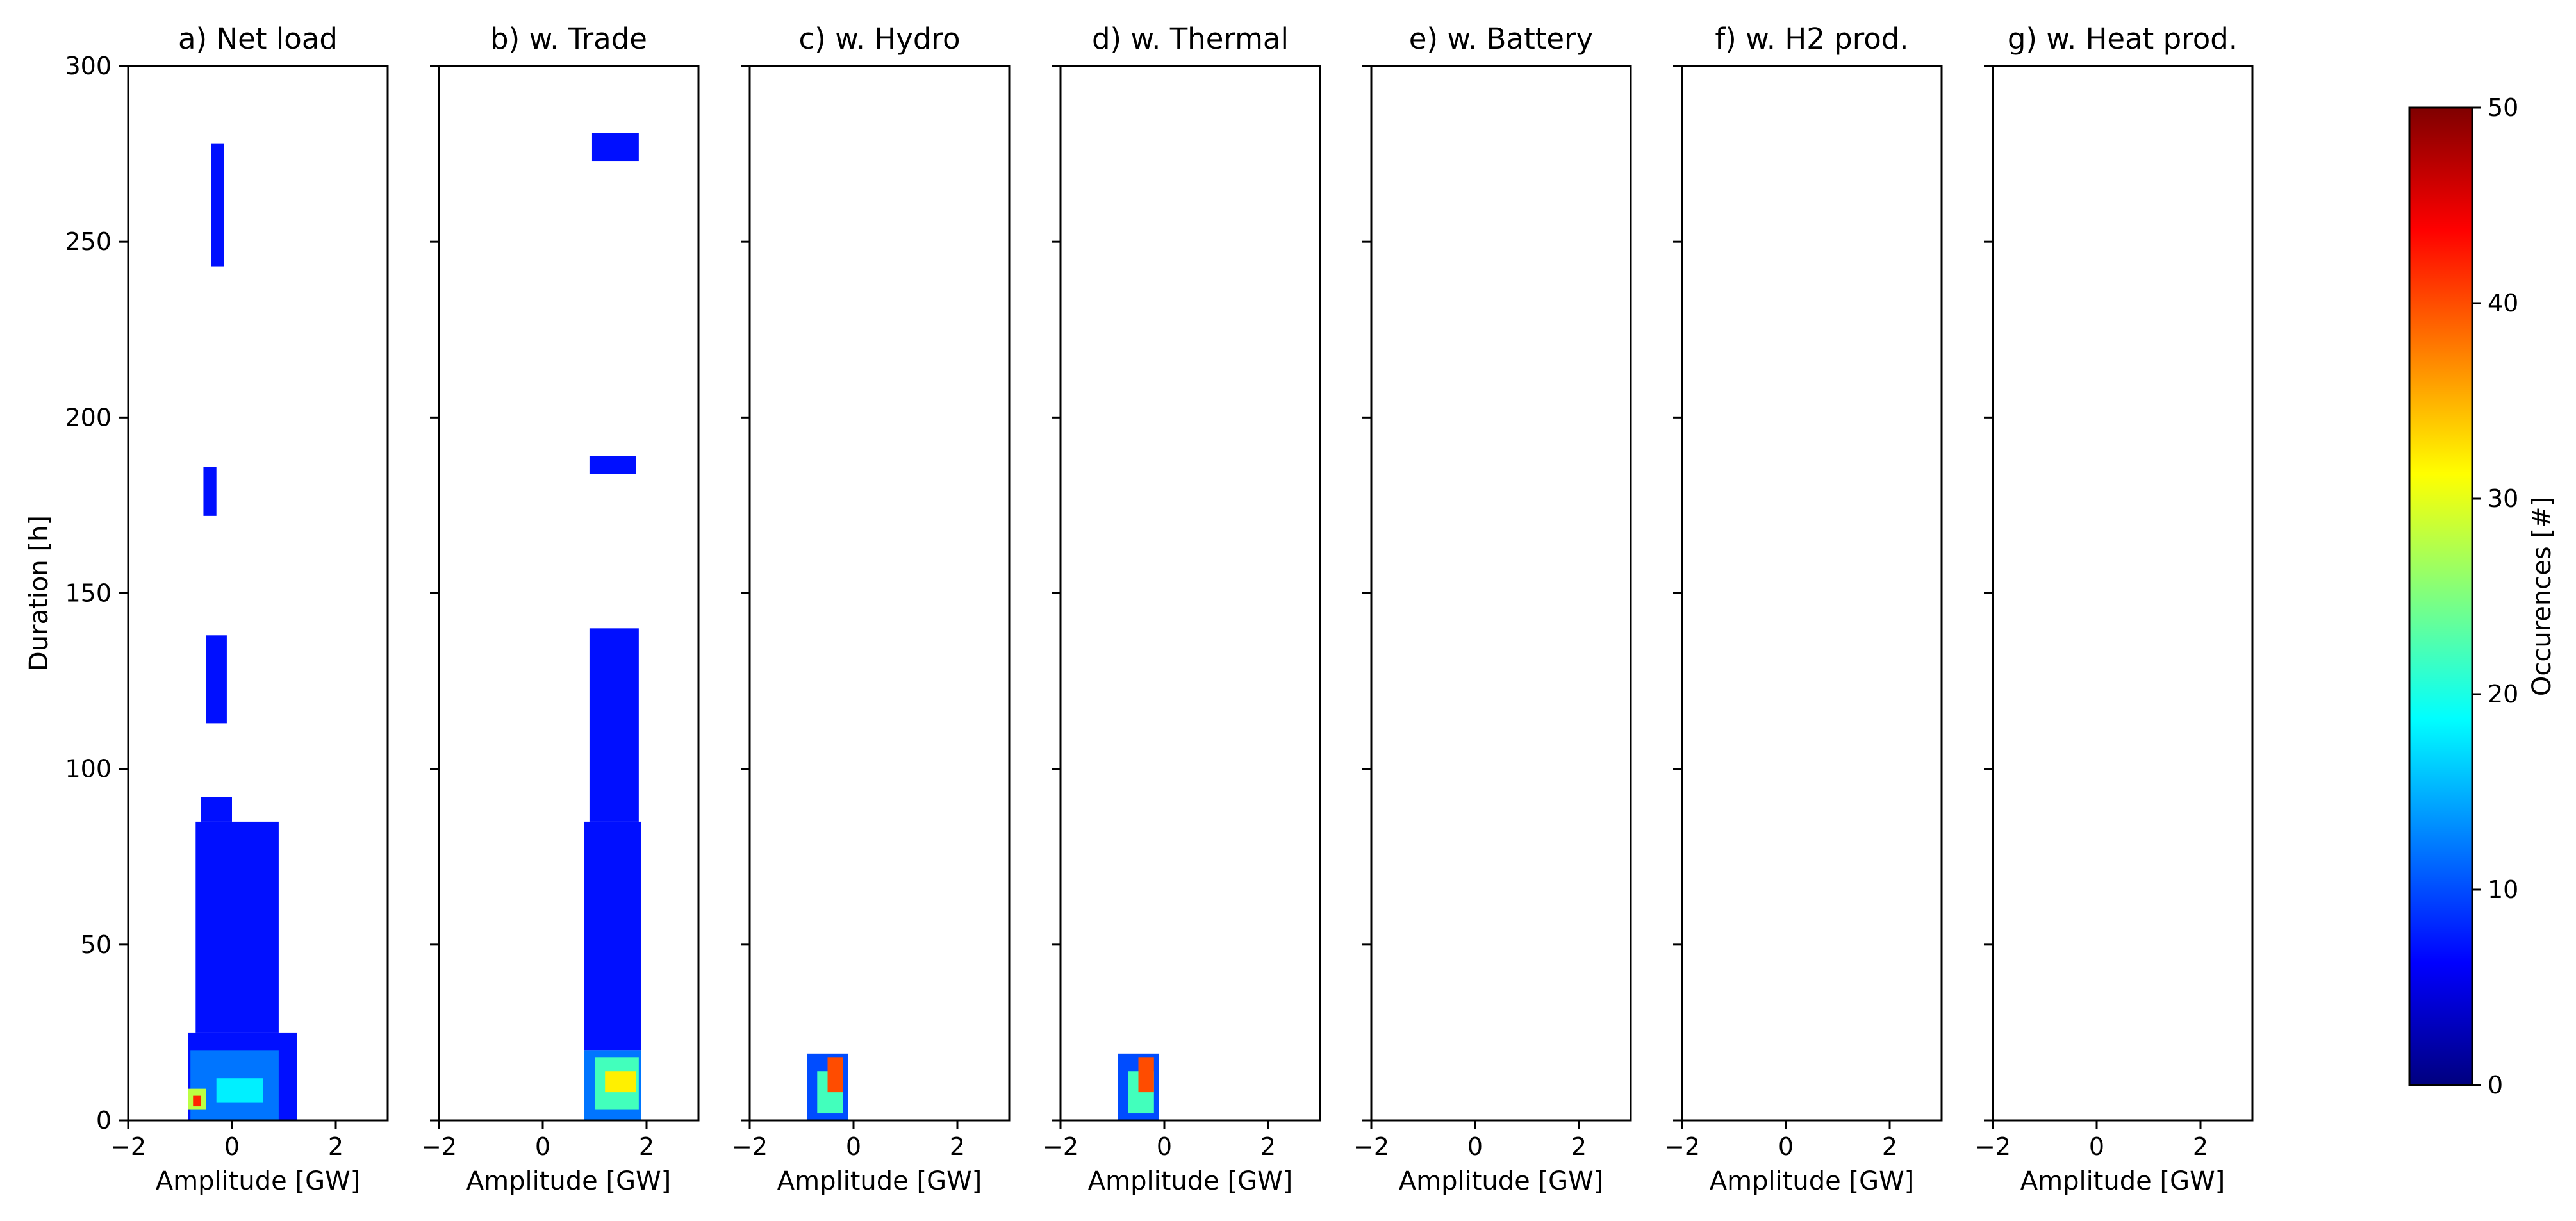  I want to click on panel-title: c) w. Hydro, so click(880, 39).